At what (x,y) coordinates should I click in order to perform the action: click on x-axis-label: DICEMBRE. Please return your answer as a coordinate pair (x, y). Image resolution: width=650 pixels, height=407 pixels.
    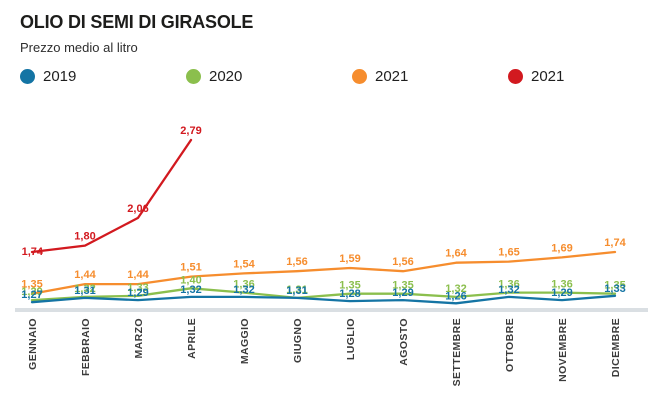
    Looking at the image, I should click on (616, 347).